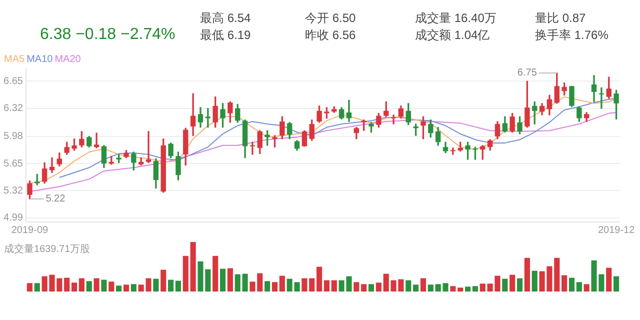 Image resolution: width=640 pixels, height=320 pixels. What do you see at coordinates (14, 218) in the screenshot?
I see `y-tick-label: 4.99` at bounding box center [14, 218].